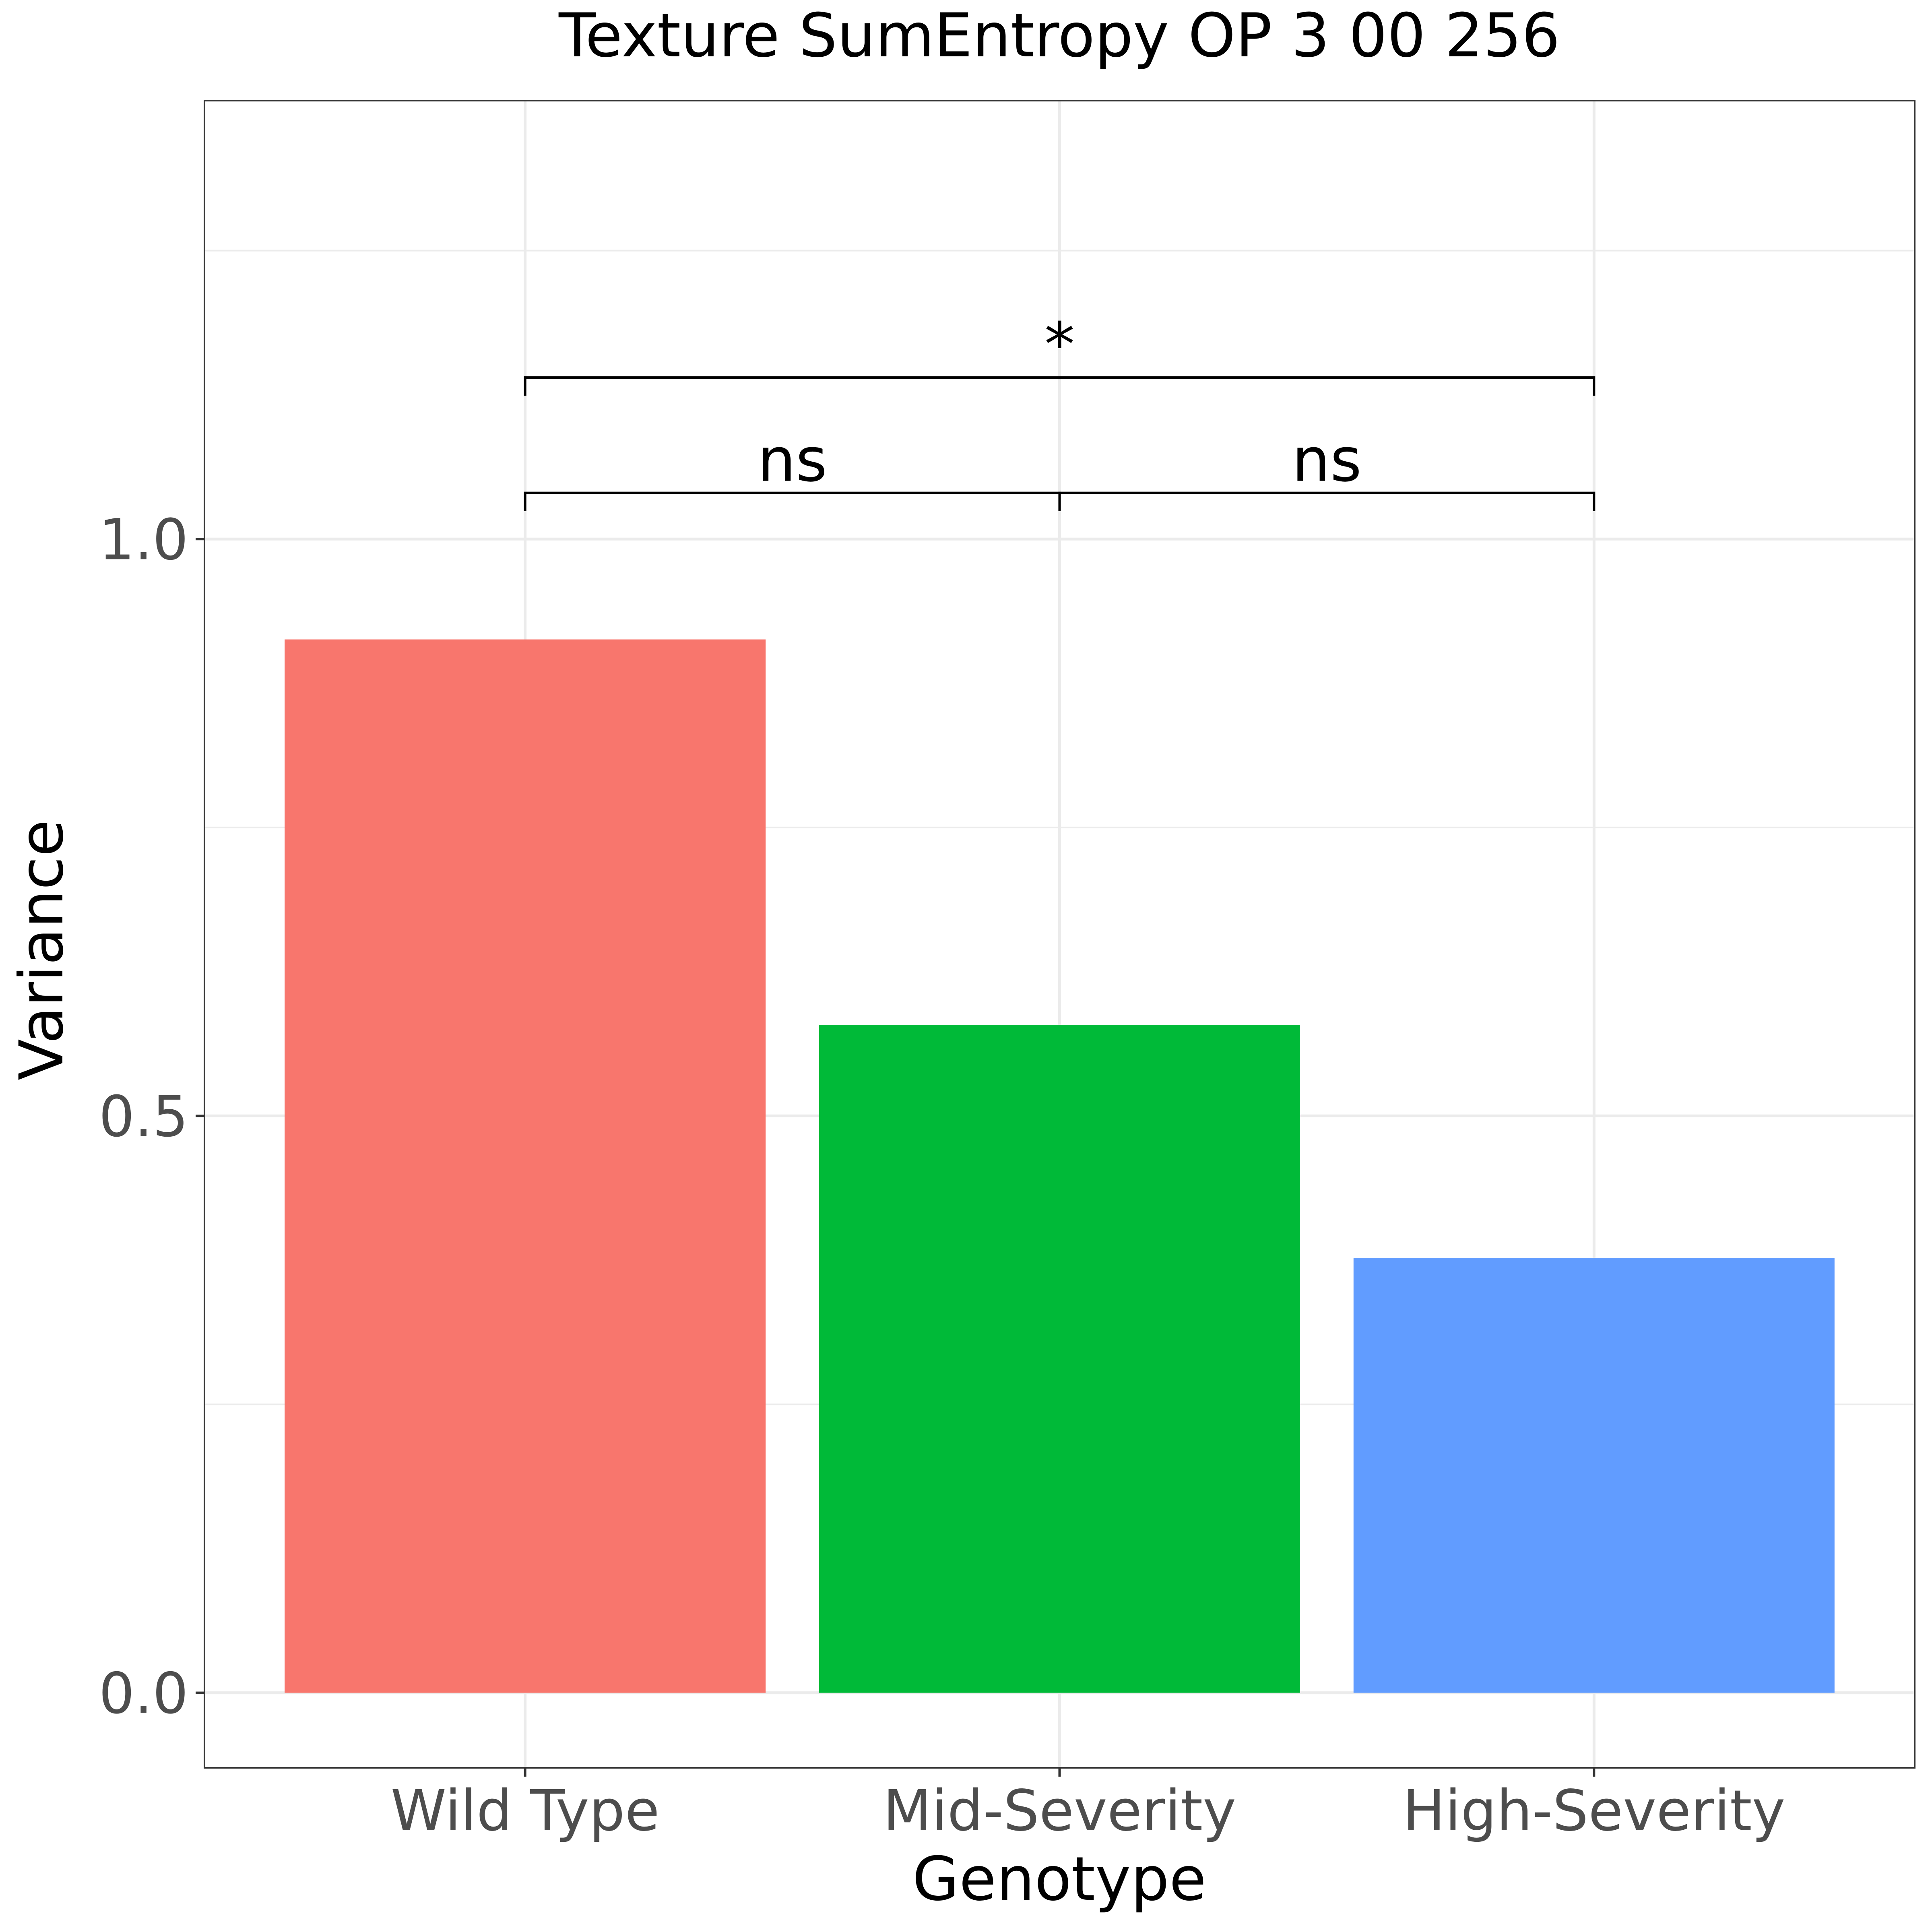 The height and width of the screenshot is (1932, 1932). What do you see at coordinates (143, 1117) in the screenshot?
I see `y-tick-label: 0.5` at bounding box center [143, 1117].